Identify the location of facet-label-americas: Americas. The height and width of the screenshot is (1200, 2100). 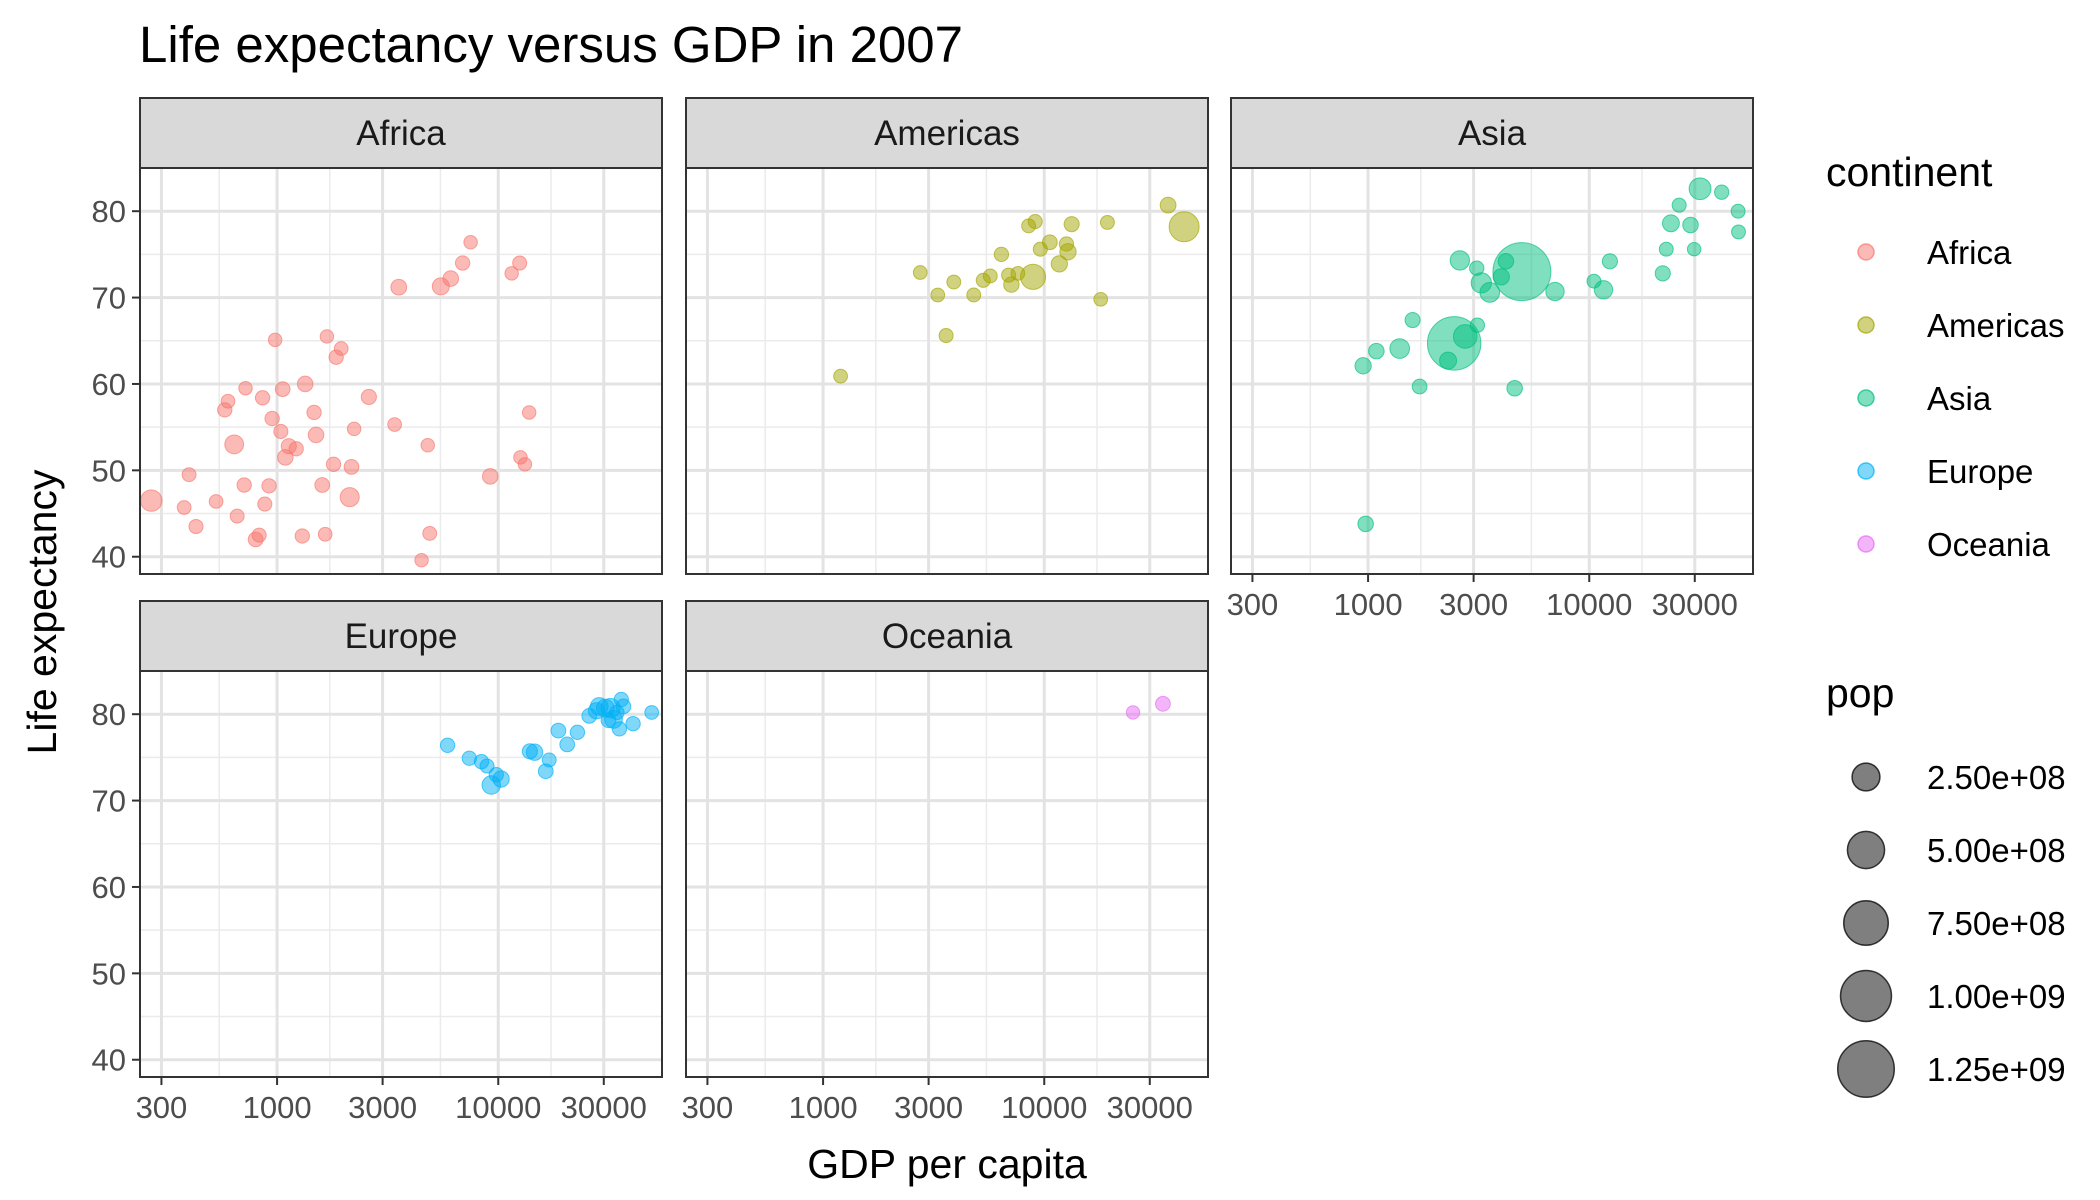
(947, 133).